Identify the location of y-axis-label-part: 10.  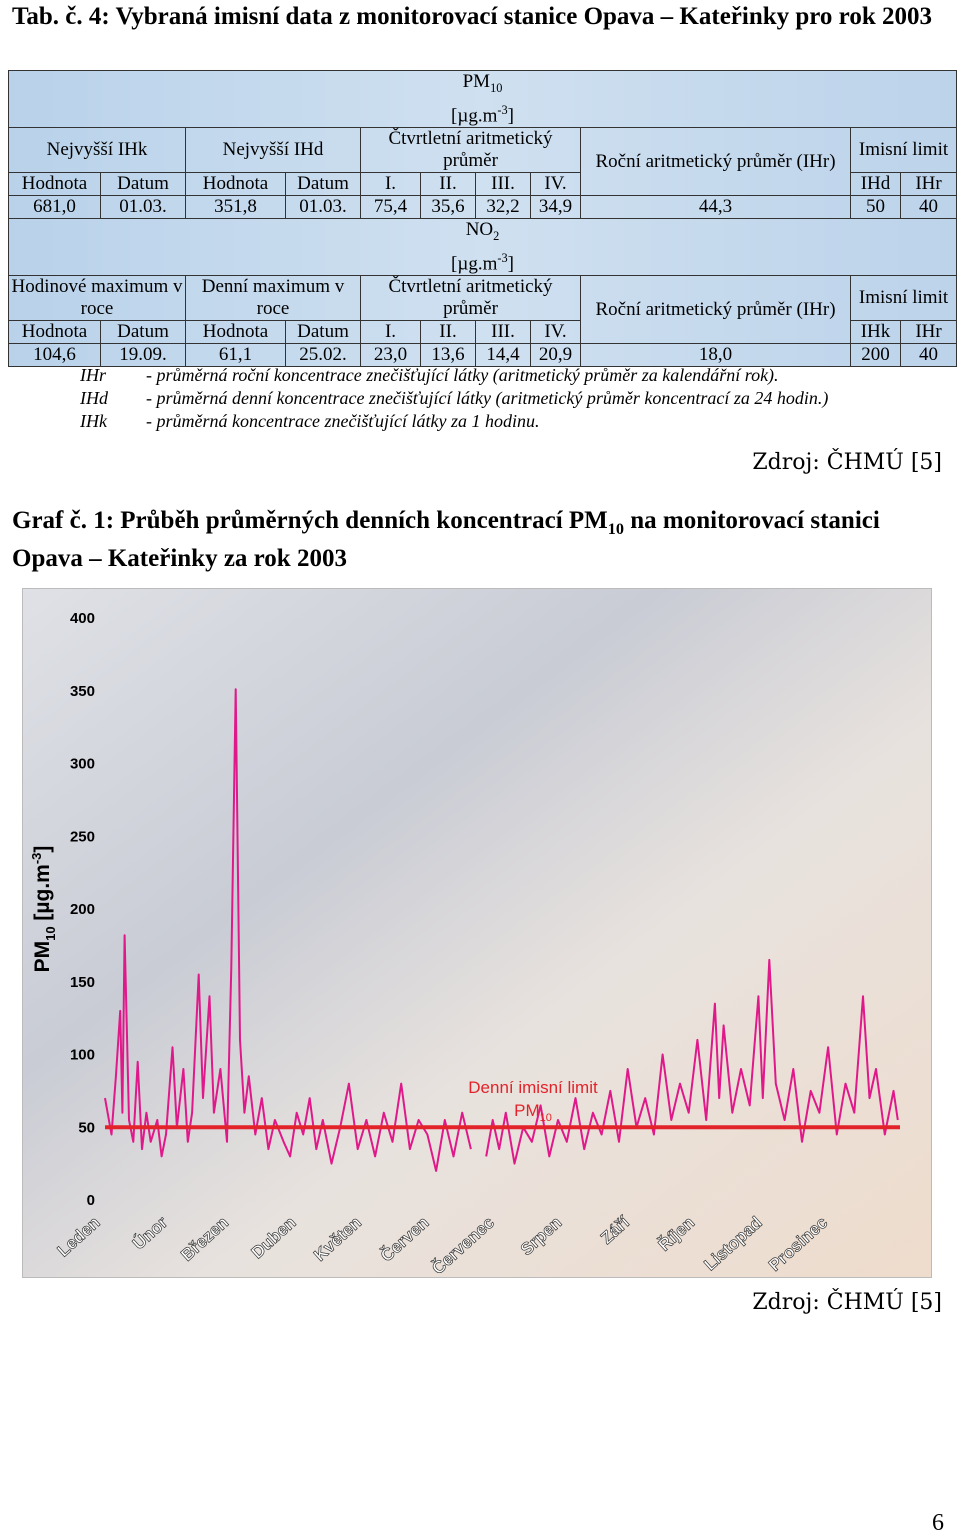
(50, 933).